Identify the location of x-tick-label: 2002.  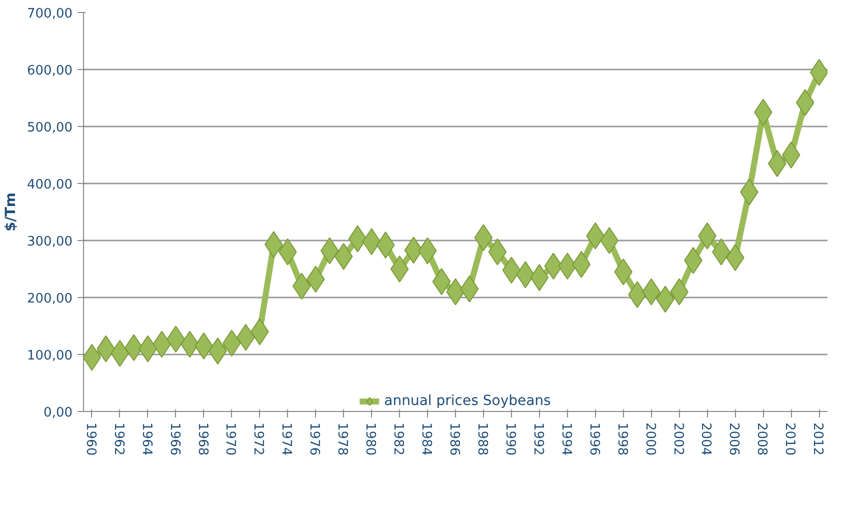
(678, 439).